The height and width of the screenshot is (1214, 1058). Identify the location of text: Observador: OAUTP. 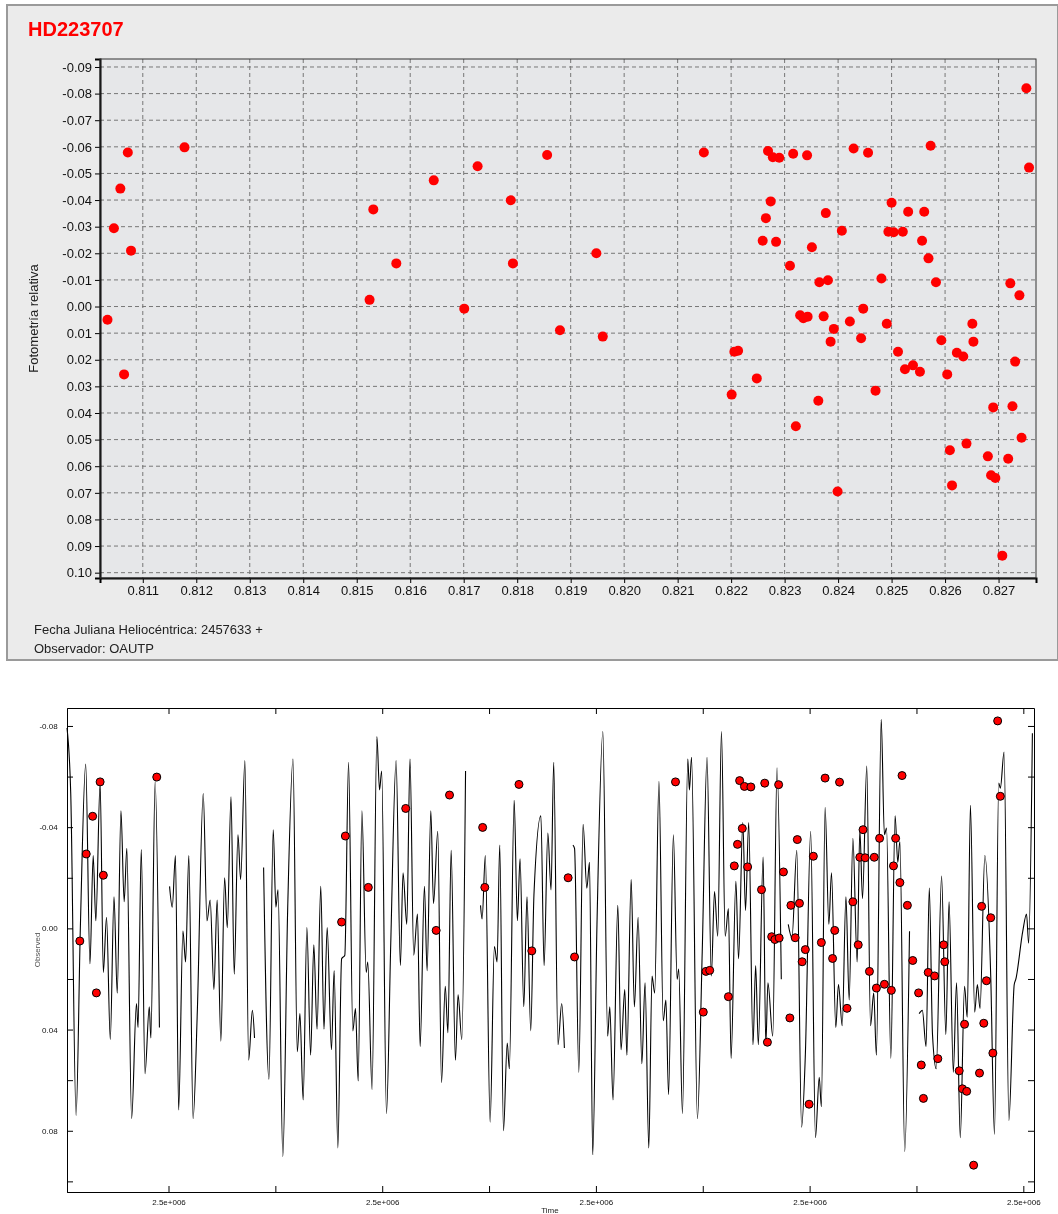
(94, 648).